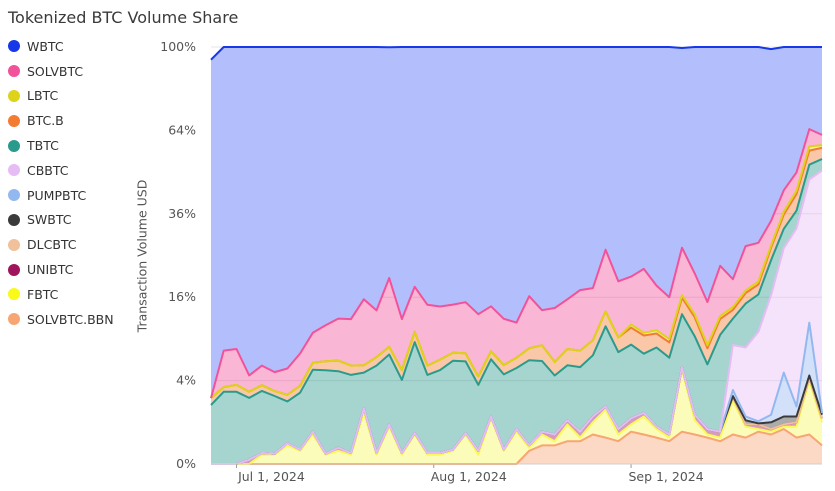 Image resolution: width=835 pixels, height=491 pixels. What do you see at coordinates (178, 46) in the screenshot?
I see `y-tick-label: 100%` at bounding box center [178, 46].